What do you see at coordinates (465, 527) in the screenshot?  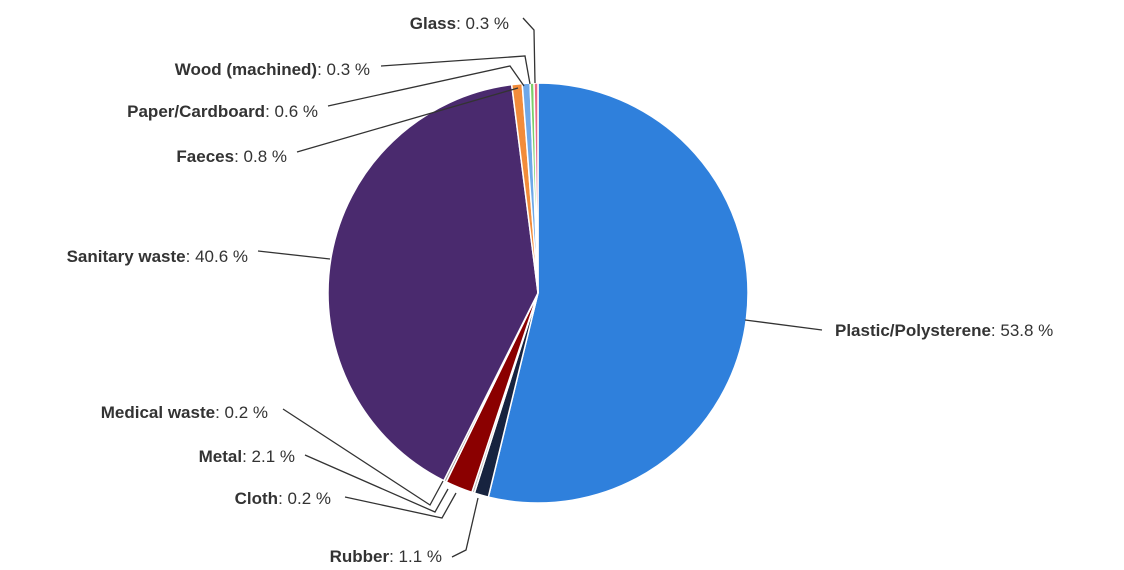 I see `leader-line-rubber` at bounding box center [465, 527].